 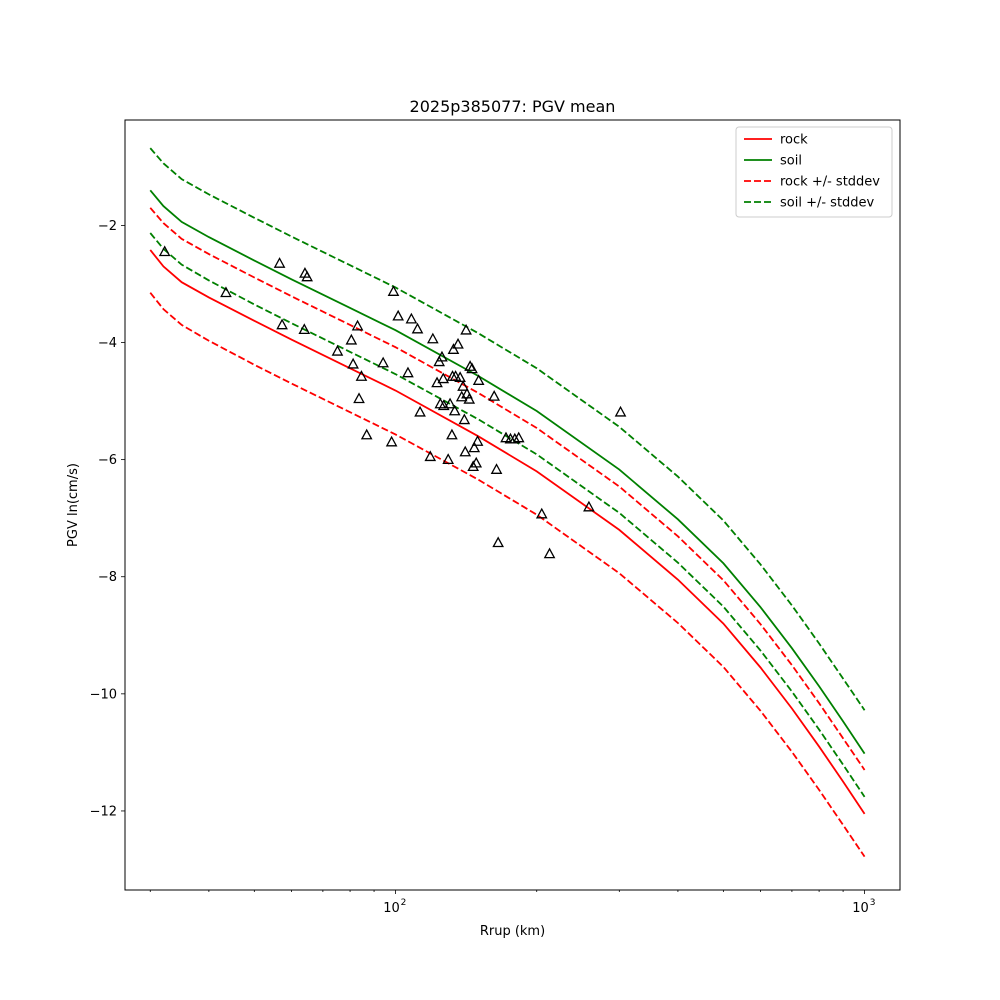 I want to click on y-tick-label: −6, so click(x=107, y=460).